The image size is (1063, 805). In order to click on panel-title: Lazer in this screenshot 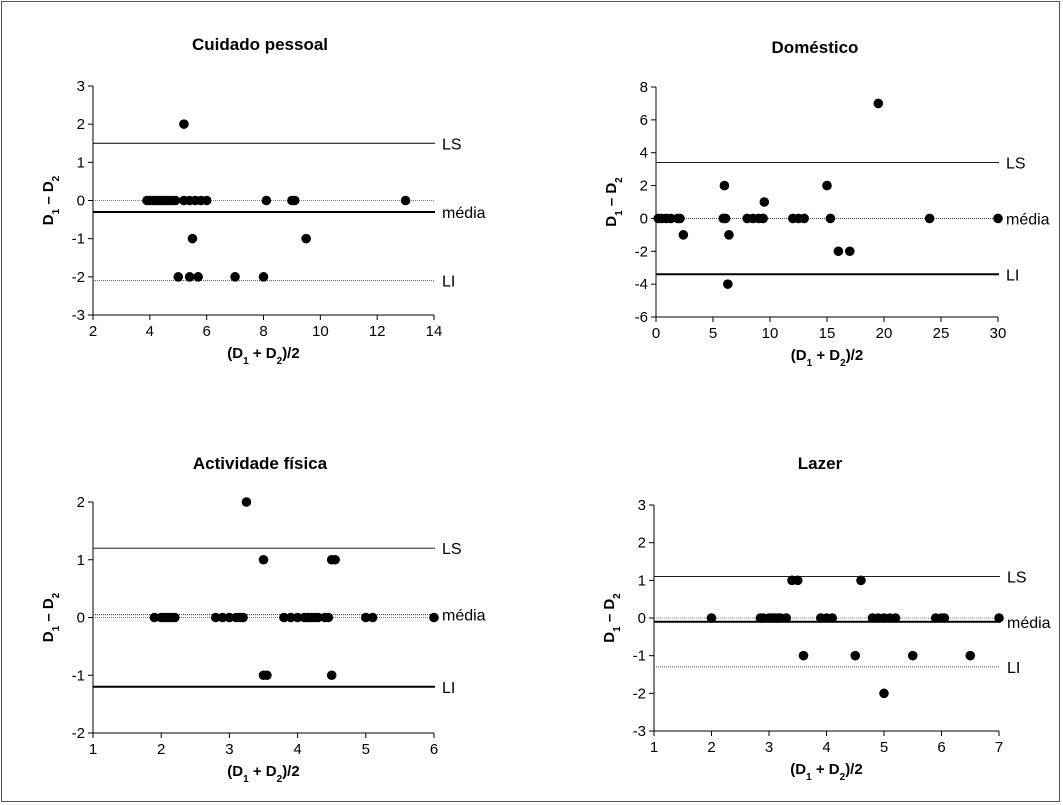, I will do `click(820, 463)`.